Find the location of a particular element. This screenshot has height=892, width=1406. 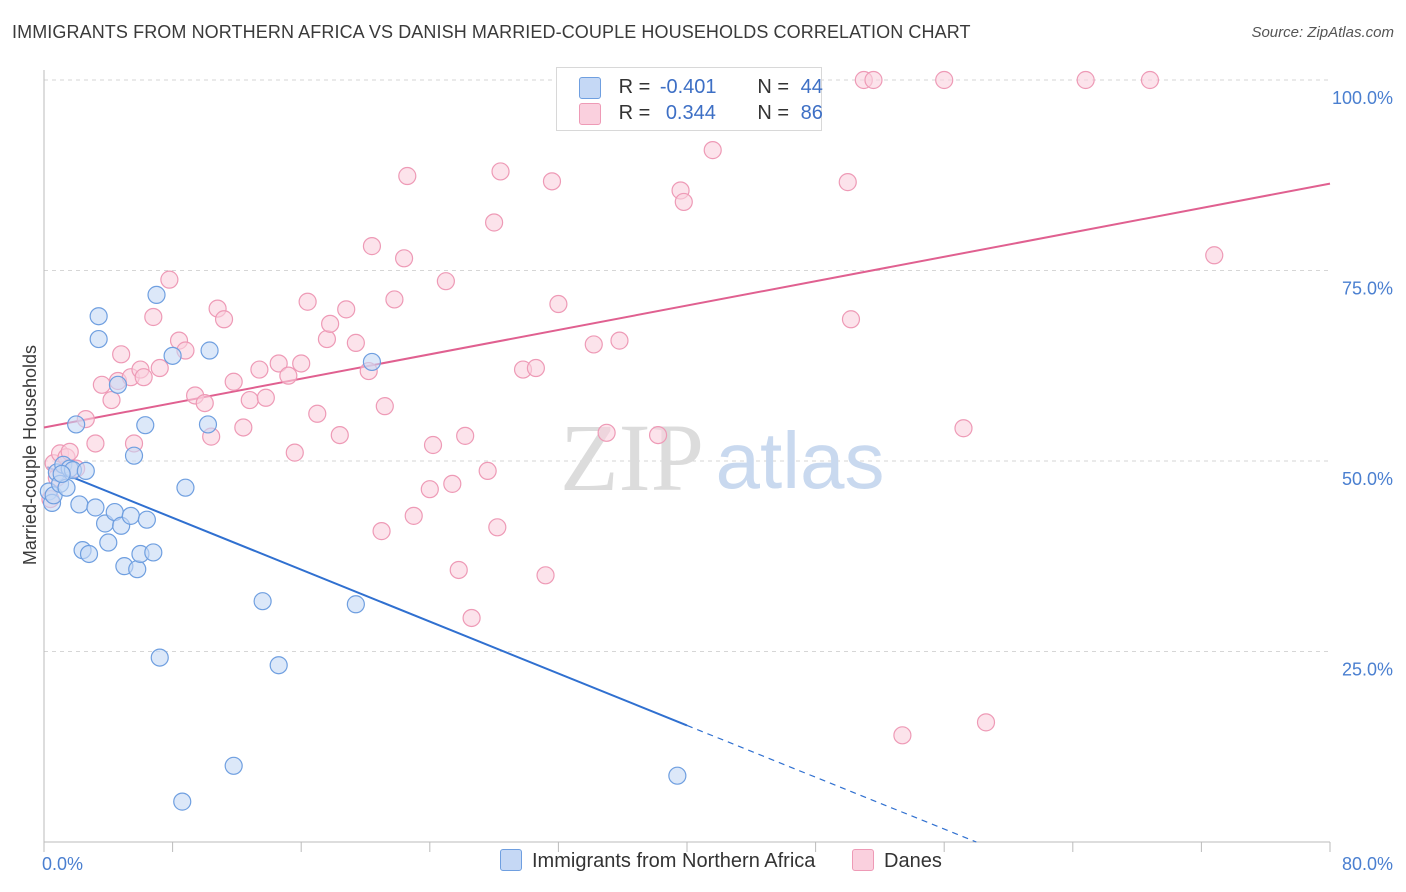

legend-row-series1: R = -0.401 N = 44 is located at coordinates (701, 89).